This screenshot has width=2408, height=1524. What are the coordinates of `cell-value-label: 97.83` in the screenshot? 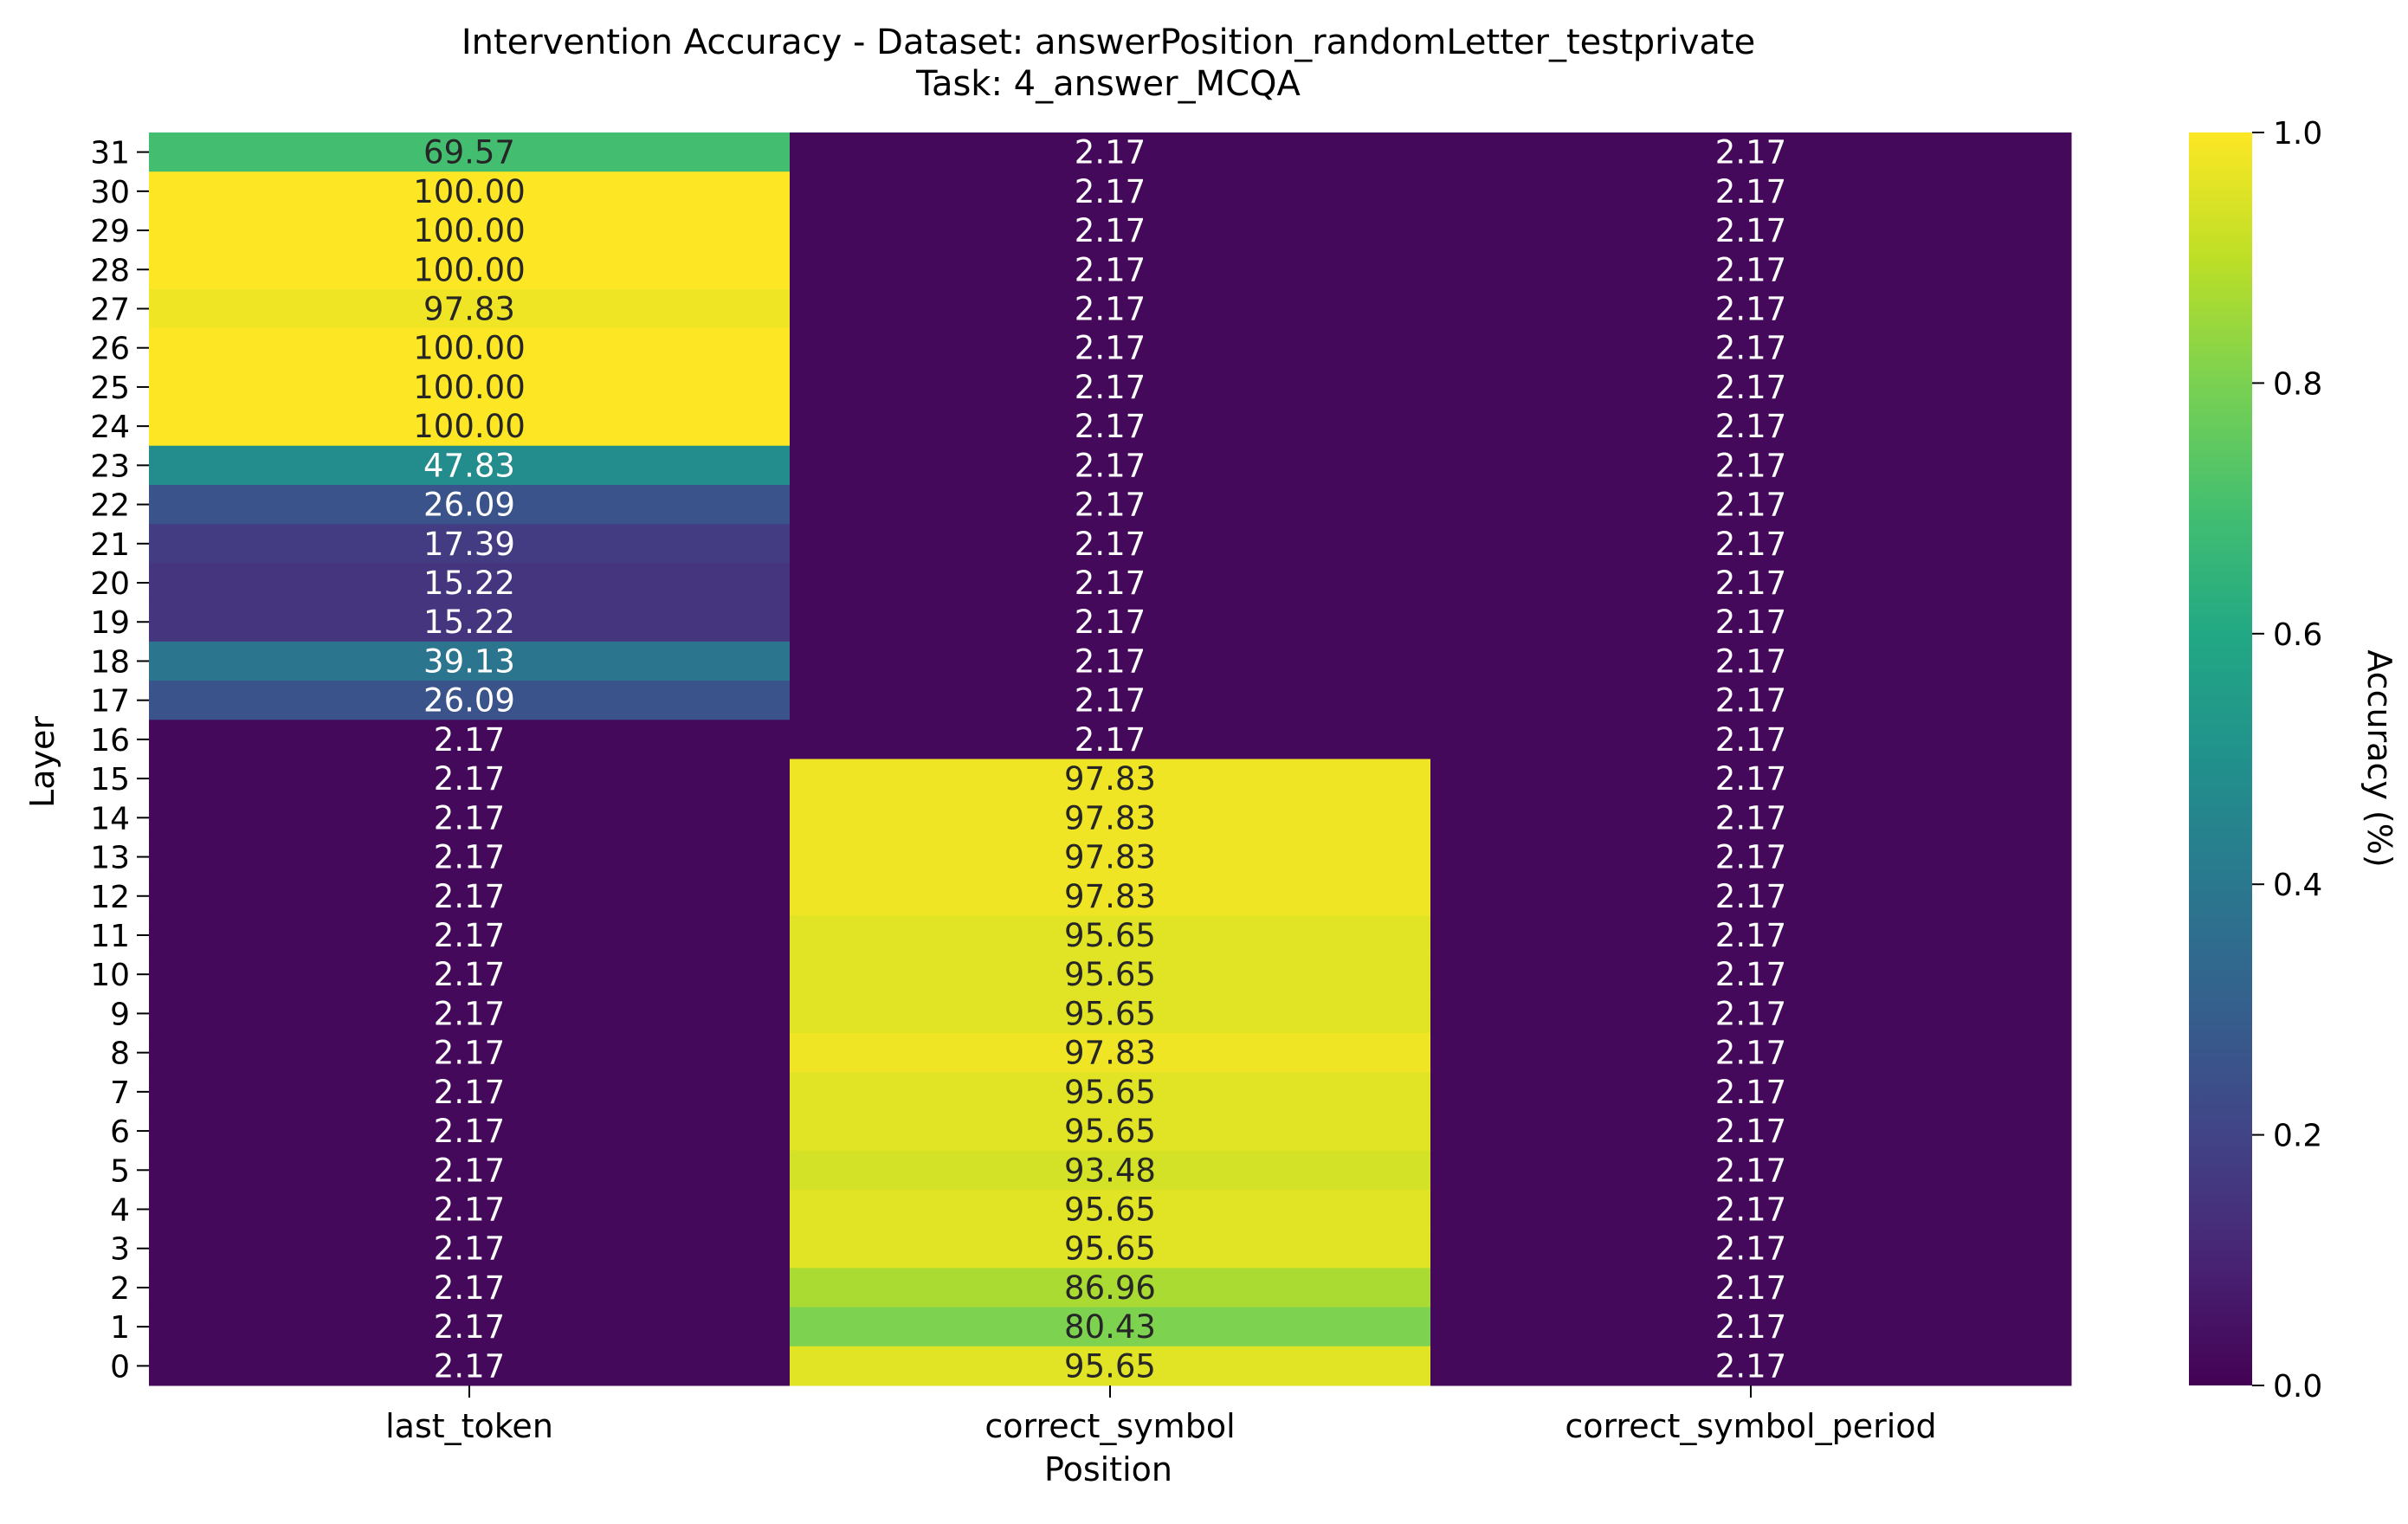 It's located at (1110, 1054).